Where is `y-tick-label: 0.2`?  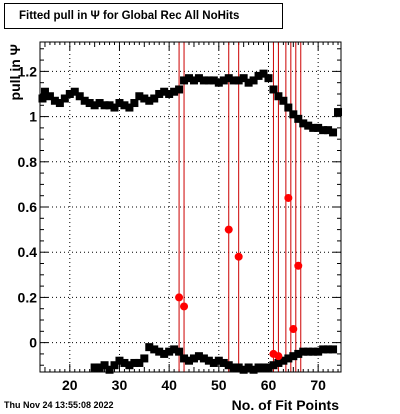
y-tick-label: 0.2 is located at coordinates (28, 297).